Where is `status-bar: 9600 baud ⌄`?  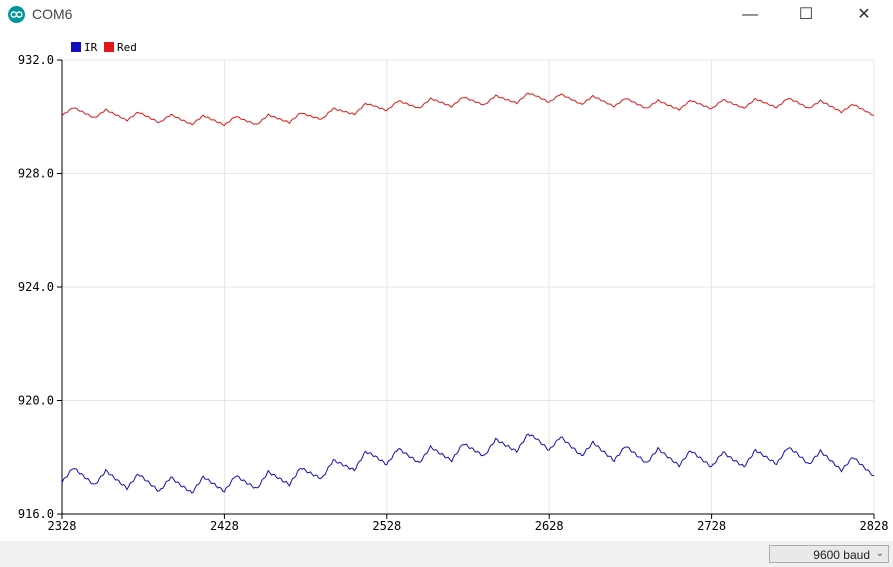 status-bar: 9600 baud ⌄ is located at coordinates (446, 554).